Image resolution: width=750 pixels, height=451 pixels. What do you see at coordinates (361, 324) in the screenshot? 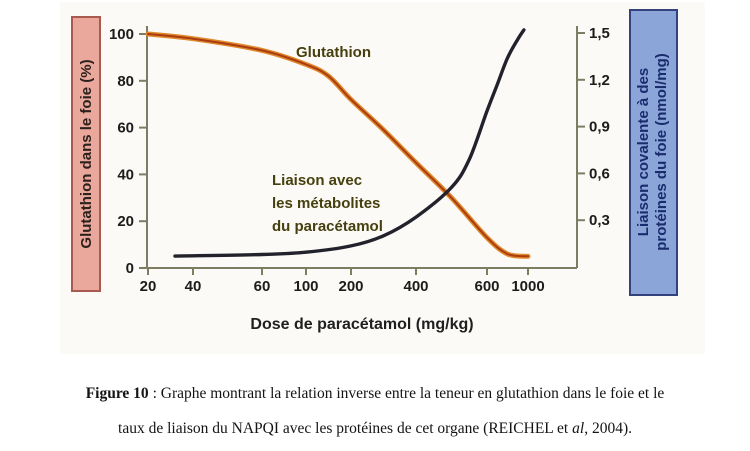
I see `x-axis-title: Dose de paracétamol (mg/kg)` at bounding box center [361, 324].